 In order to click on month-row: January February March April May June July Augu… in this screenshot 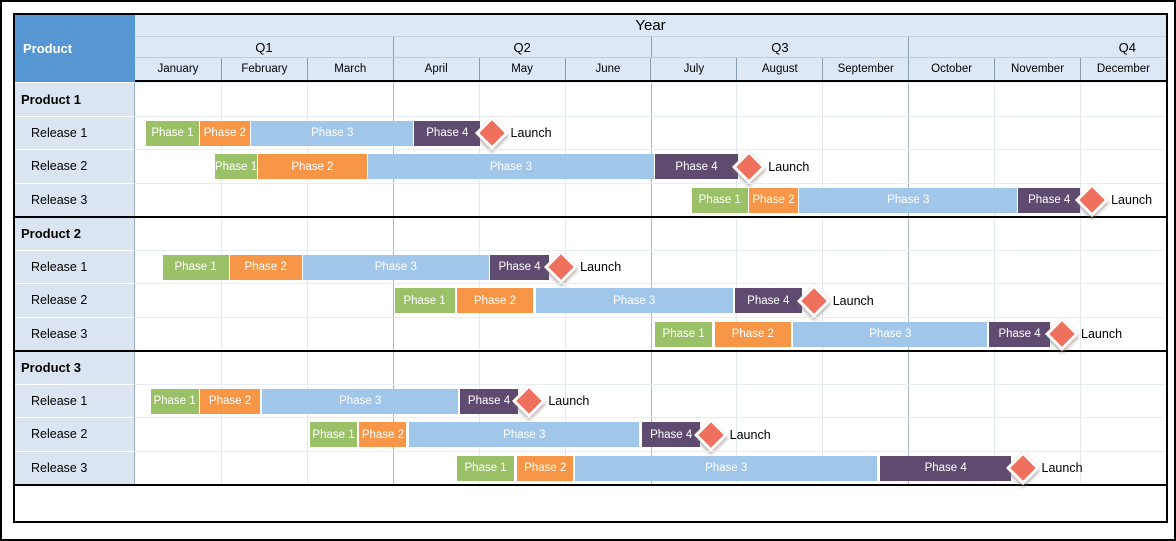, I will do `click(650, 70)`.